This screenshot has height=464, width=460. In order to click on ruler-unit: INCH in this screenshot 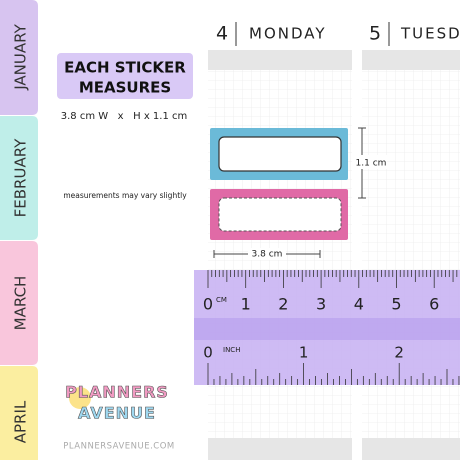, I will do `click(231, 350)`.